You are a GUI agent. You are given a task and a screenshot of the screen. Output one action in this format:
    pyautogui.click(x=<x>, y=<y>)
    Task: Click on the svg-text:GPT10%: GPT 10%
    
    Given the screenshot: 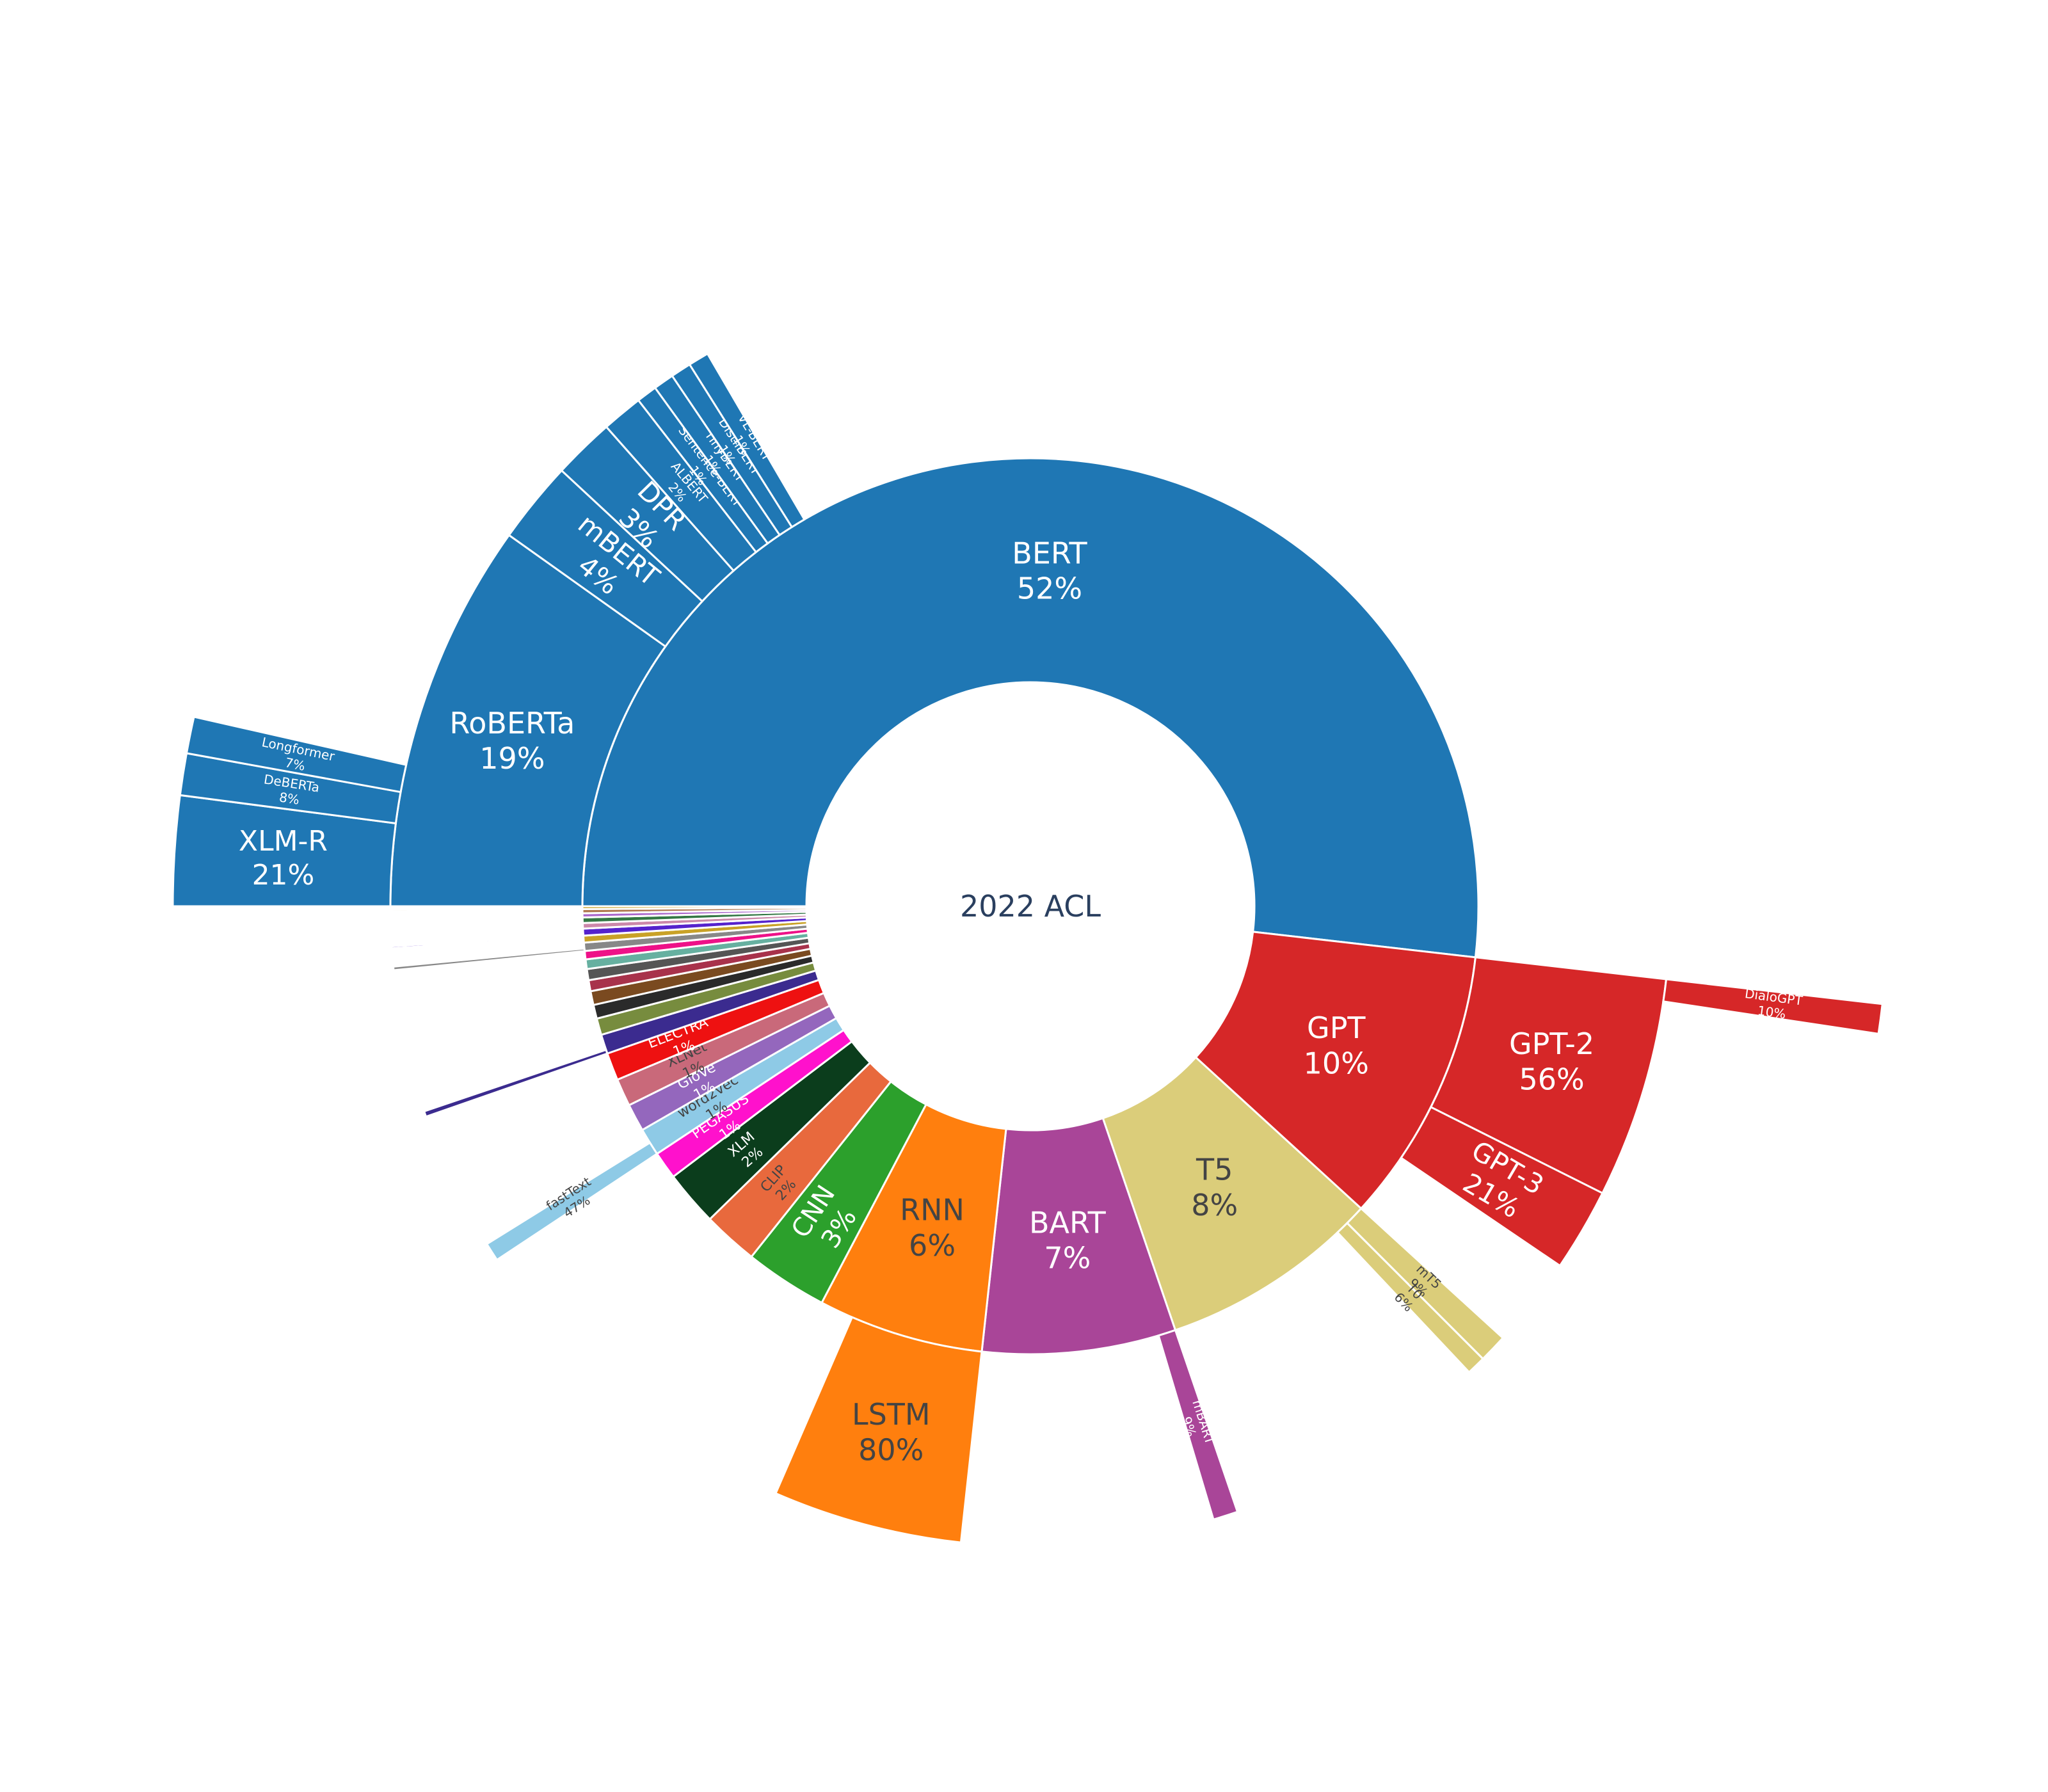 What is the action you would take?
    pyautogui.click(x=1336, y=1045)
    